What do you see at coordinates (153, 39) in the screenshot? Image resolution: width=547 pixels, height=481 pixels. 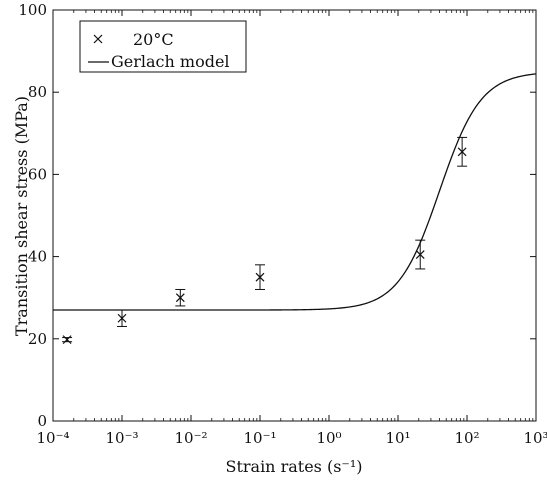 I see `legend-label-20c: 20°C` at bounding box center [153, 39].